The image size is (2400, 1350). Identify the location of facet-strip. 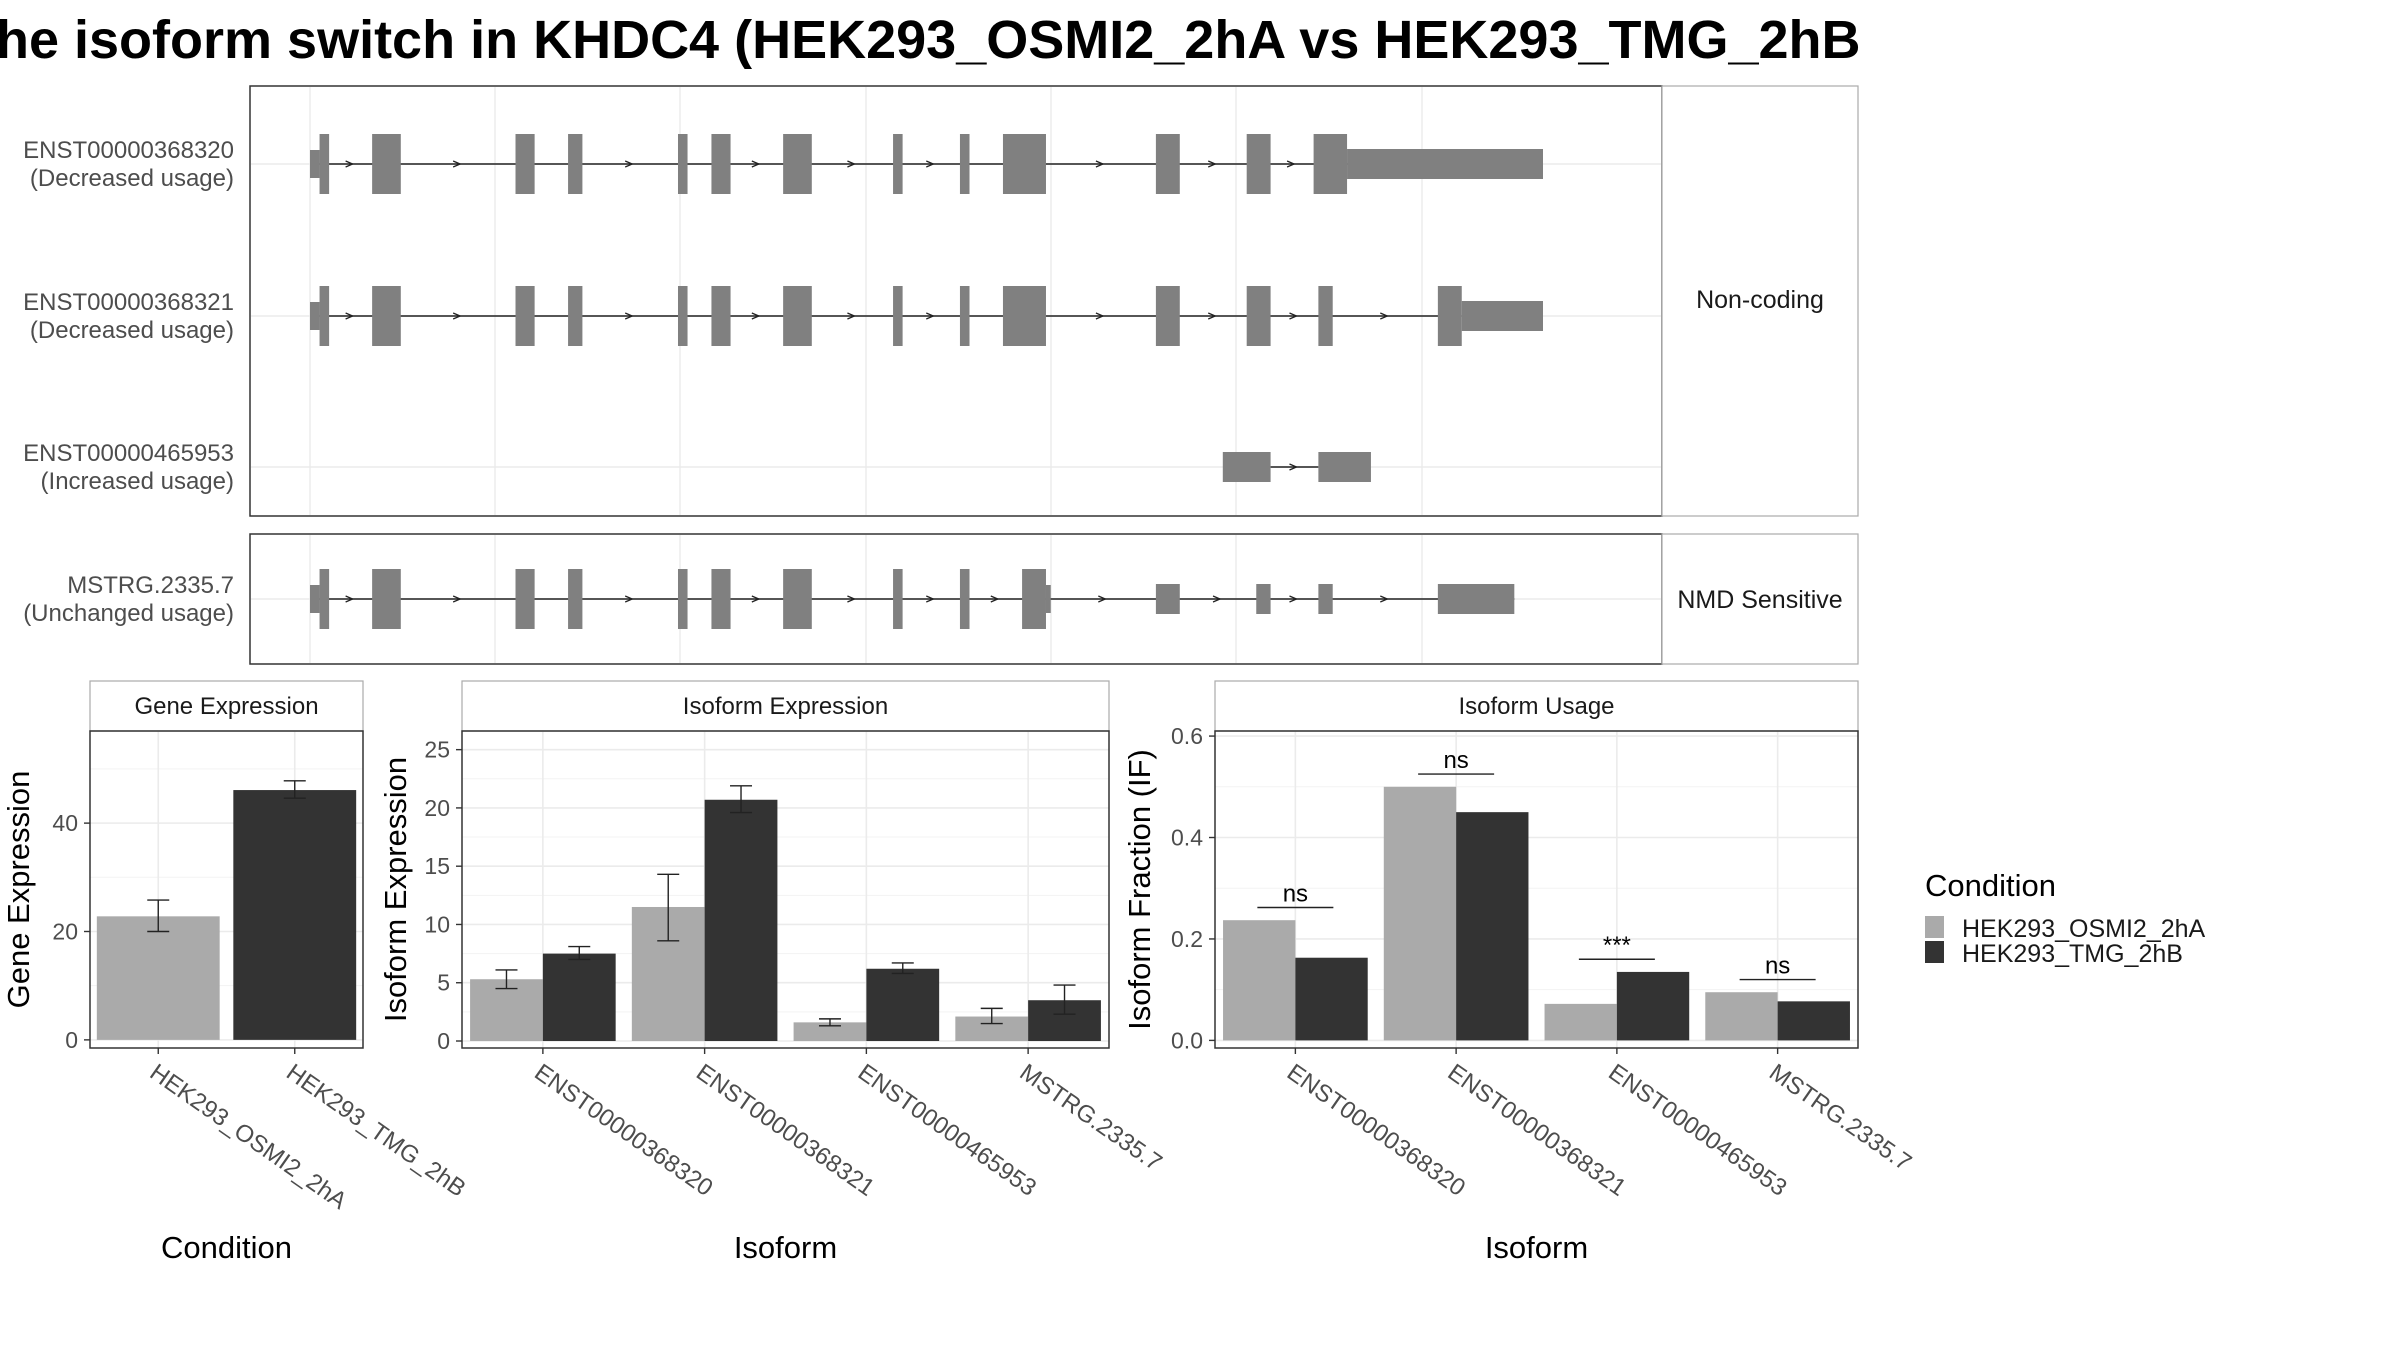
(226, 706).